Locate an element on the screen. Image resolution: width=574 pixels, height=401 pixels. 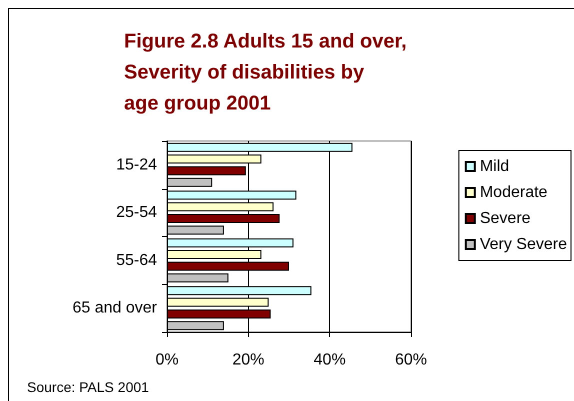
legend-label: Mild is located at coordinates (495, 166).